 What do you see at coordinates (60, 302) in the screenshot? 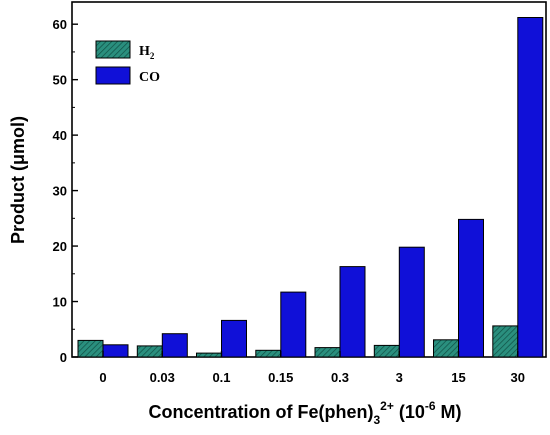
I see `y-tick-label: 10` at bounding box center [60, 302].